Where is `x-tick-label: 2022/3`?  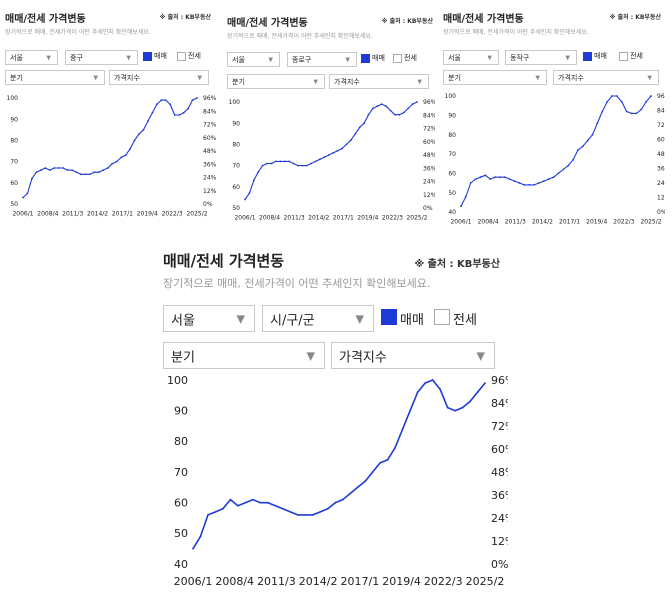
x-tick-label: 2022/3 is located at coordinates (623, 221).